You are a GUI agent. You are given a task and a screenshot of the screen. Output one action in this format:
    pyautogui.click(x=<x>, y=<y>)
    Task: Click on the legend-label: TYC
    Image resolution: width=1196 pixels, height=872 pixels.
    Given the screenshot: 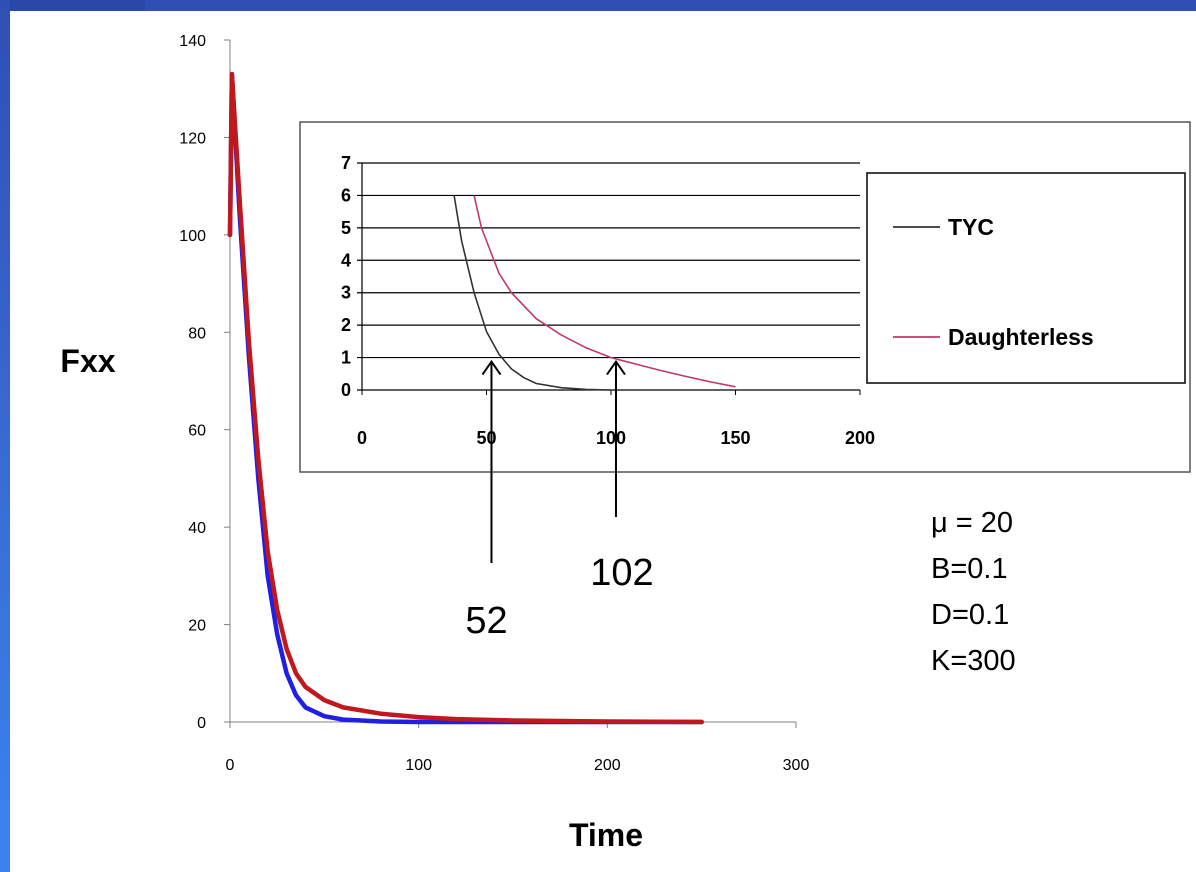 What is the action you would take?
    pyautogui.click(x=971, y=227)
    